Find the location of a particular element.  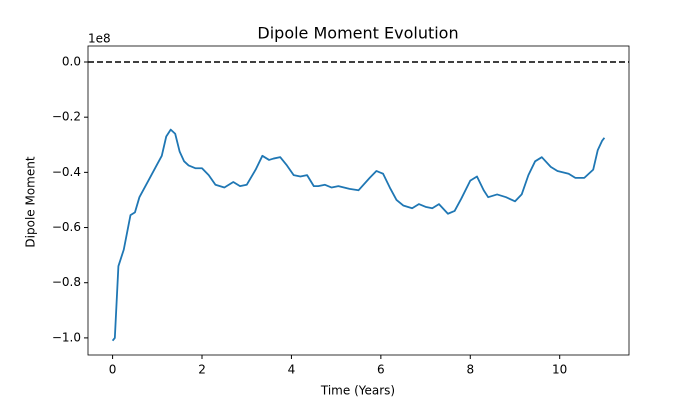

y-tick-label: −1.0 is located at coordinates (66, 337).